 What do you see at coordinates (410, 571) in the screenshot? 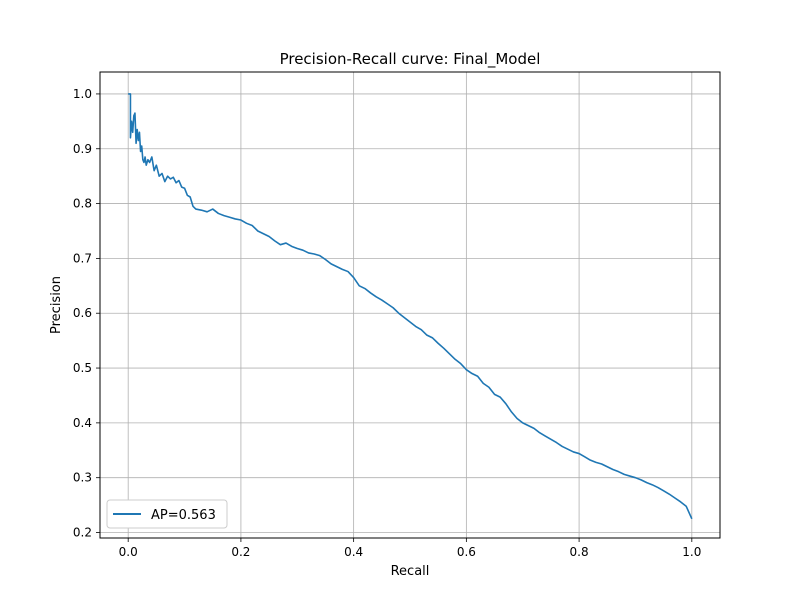
I see `x-axis-label: Recall` at bounding box center [410, 571].